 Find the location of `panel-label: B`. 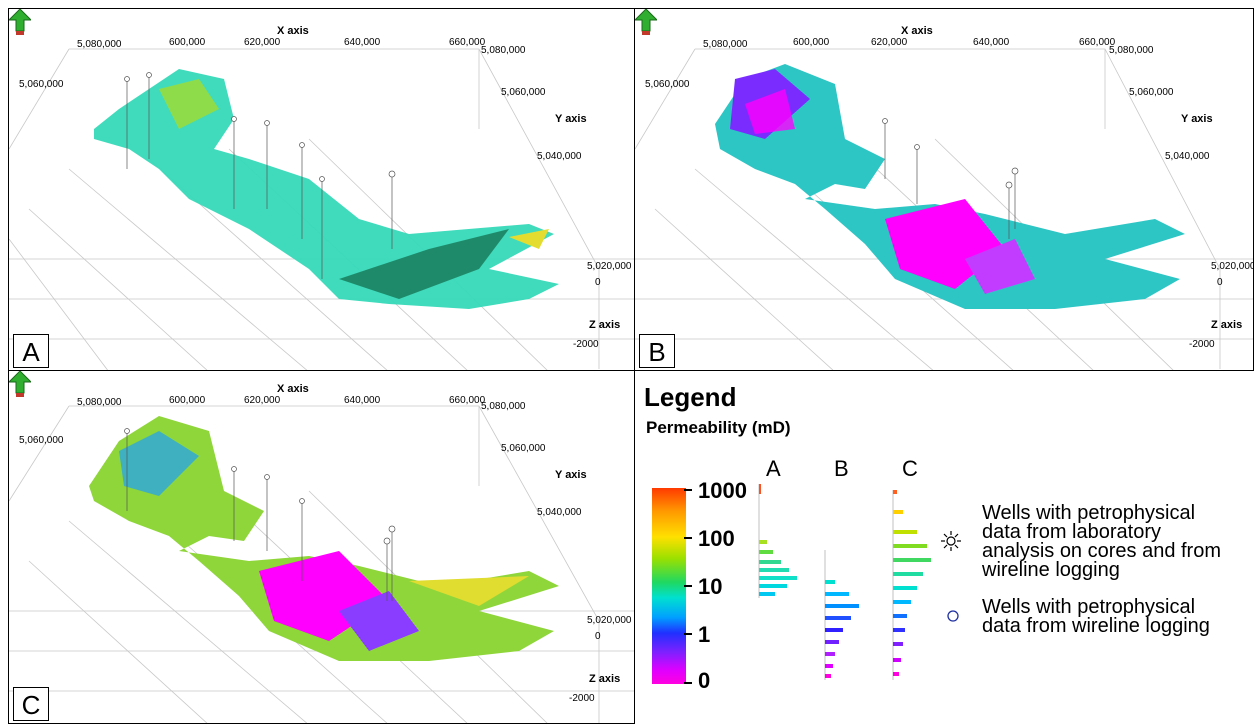

panel-label: B is located at coordinates (657, 351).